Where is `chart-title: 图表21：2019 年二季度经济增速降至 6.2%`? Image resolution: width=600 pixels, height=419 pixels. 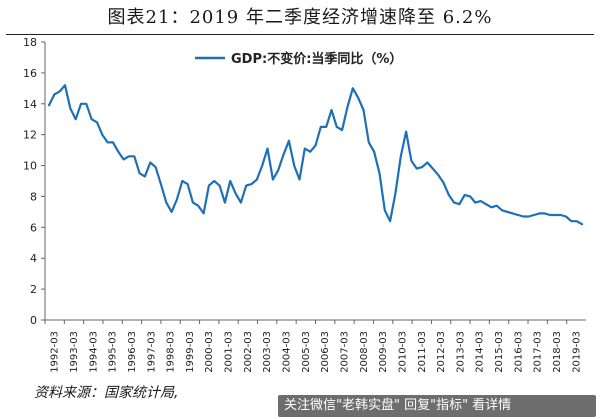 chart-title: 图表21：2019 年二季度经济增速降至 6.2% is located at coordinates (300, 17).